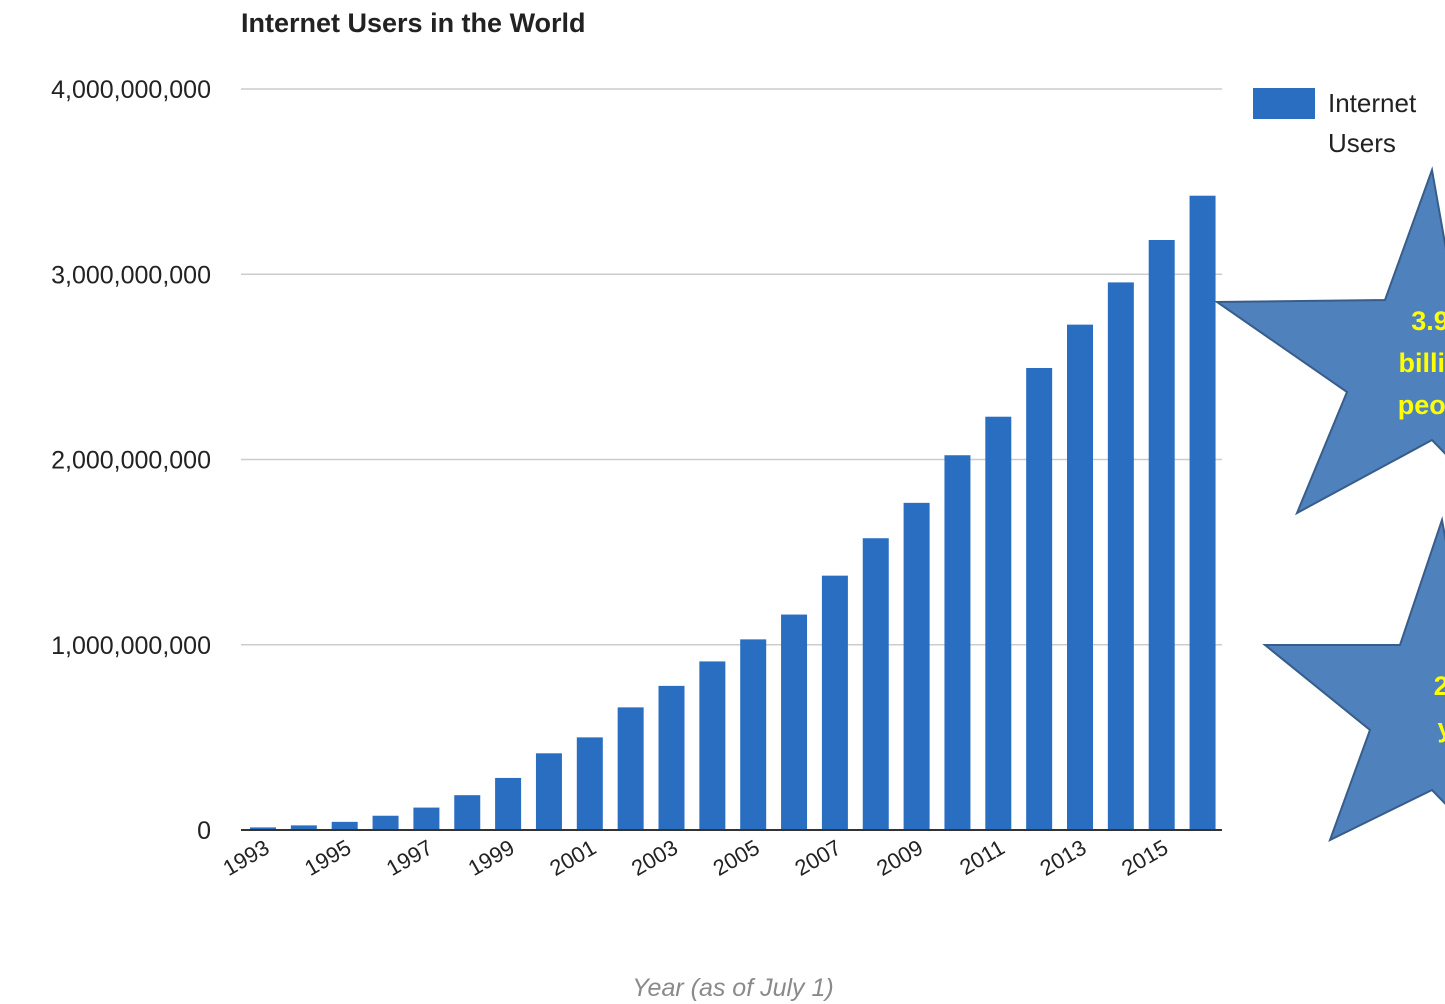 This screenshot has width=1445, height=1004. I want to click on bar-2007, so click(834, 702).